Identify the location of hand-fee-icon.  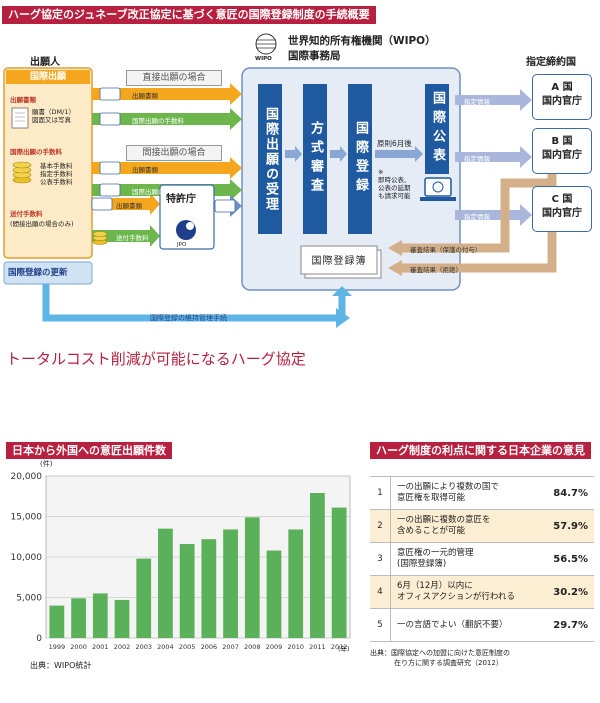
(110, 119).